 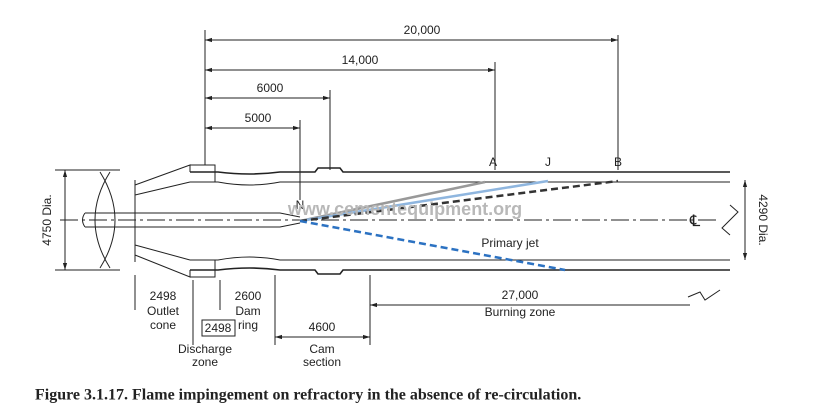 I want to click on zone-name: Cam, so click(x=321, y=349).